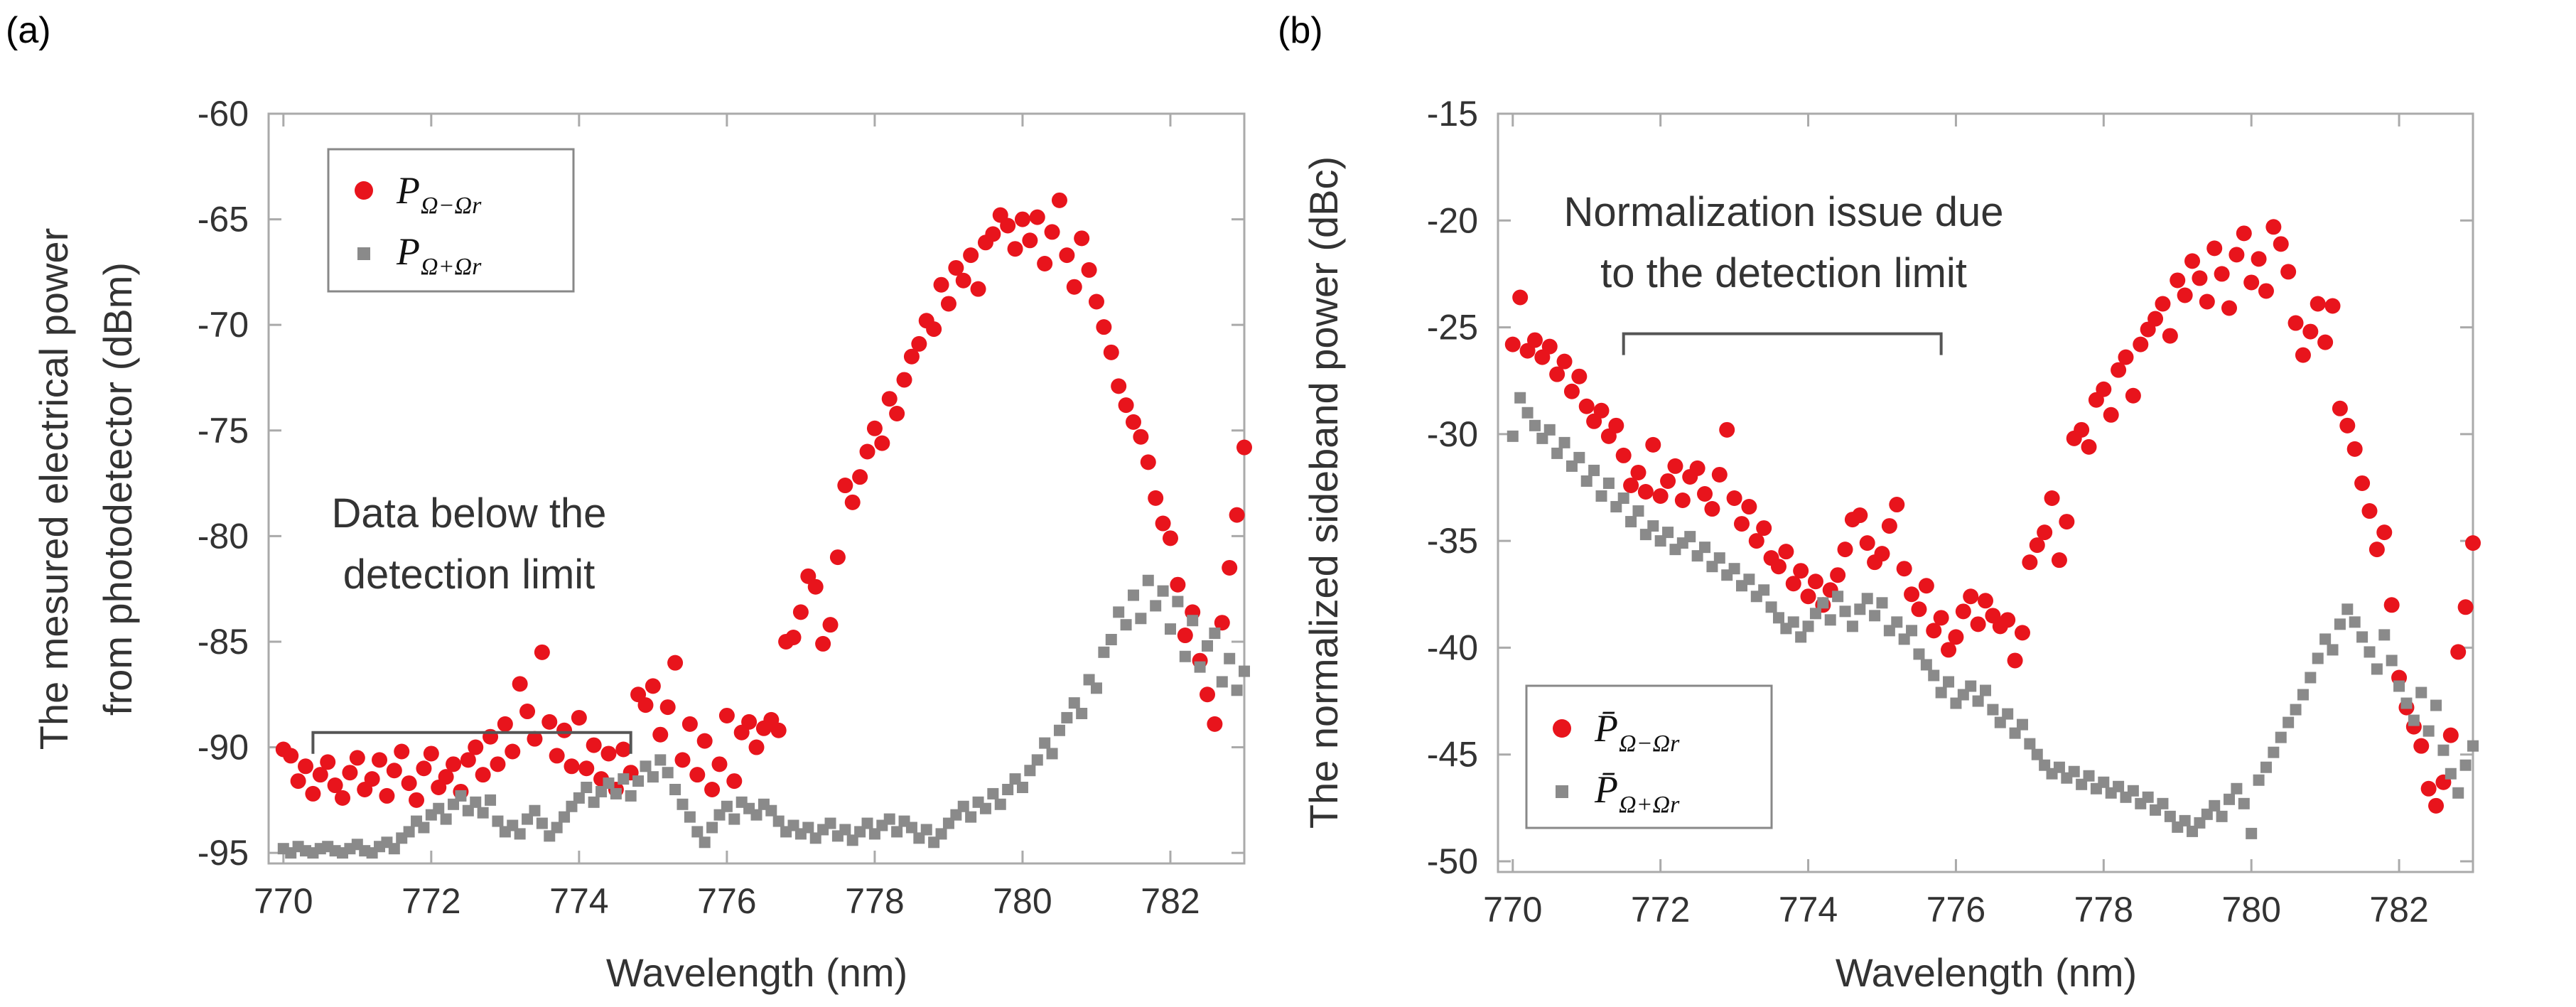 The height and width of the screenshot is (1007, 2576). Describe the element at coordinates (1808, 910) in the screenshot. I see `panel-b-x-tick-label-2: 774` at that location.